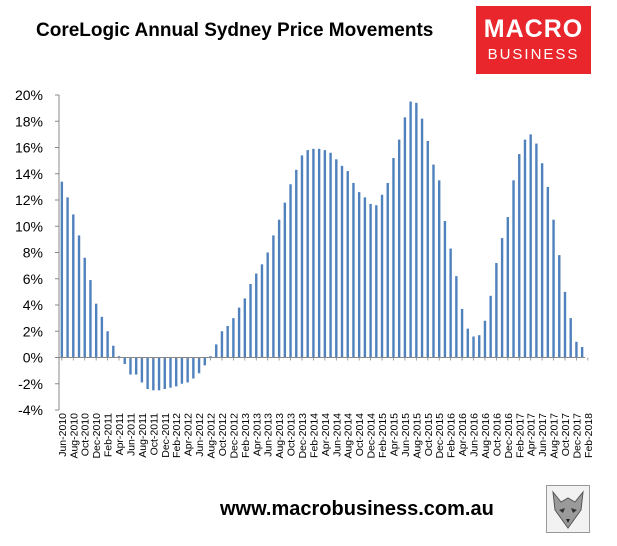  Describe the element at coordinates (131, 434) in the screenshot. I see `x-tick-label: Jun-2011` at that location.